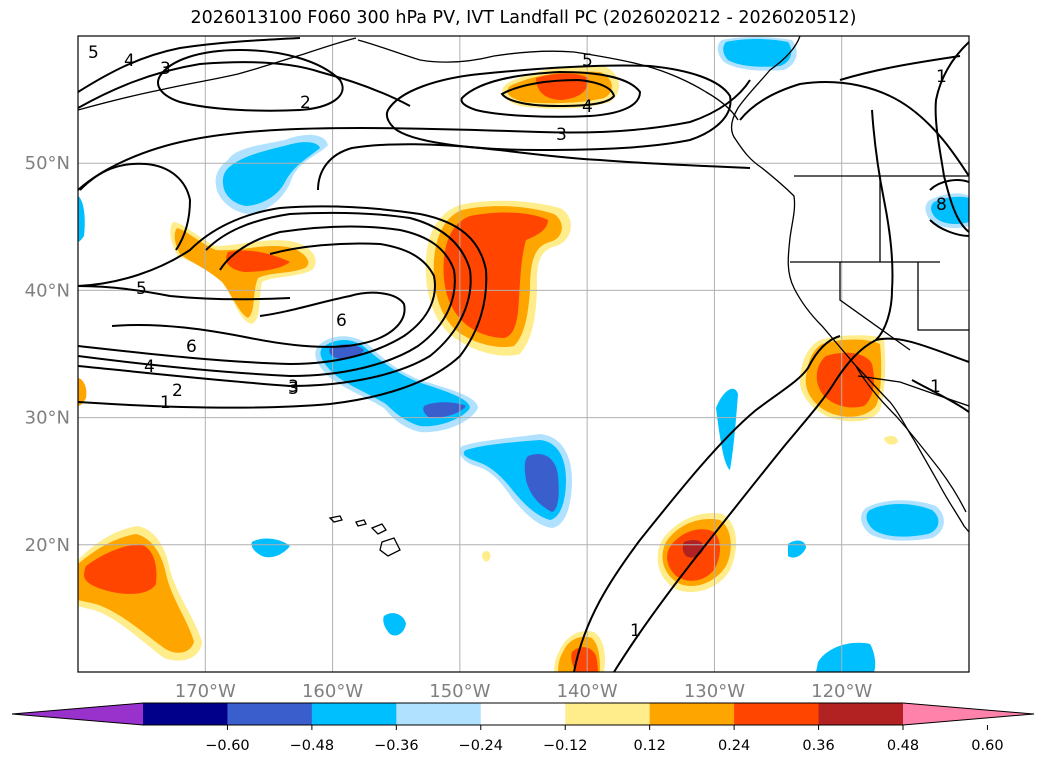 This screenshot has height=765, width=1047. What do you see at coordinates (135, 206) in the screenshot?
I see `contour-w-loop` at bounding box center [135, 206].